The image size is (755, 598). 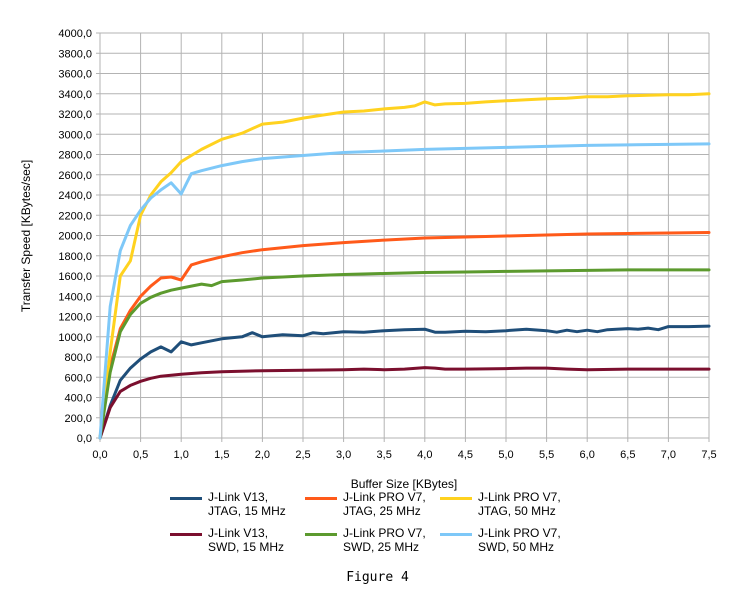 I want to click on x-tick-label: 1,0, so click(x=181, y=455).